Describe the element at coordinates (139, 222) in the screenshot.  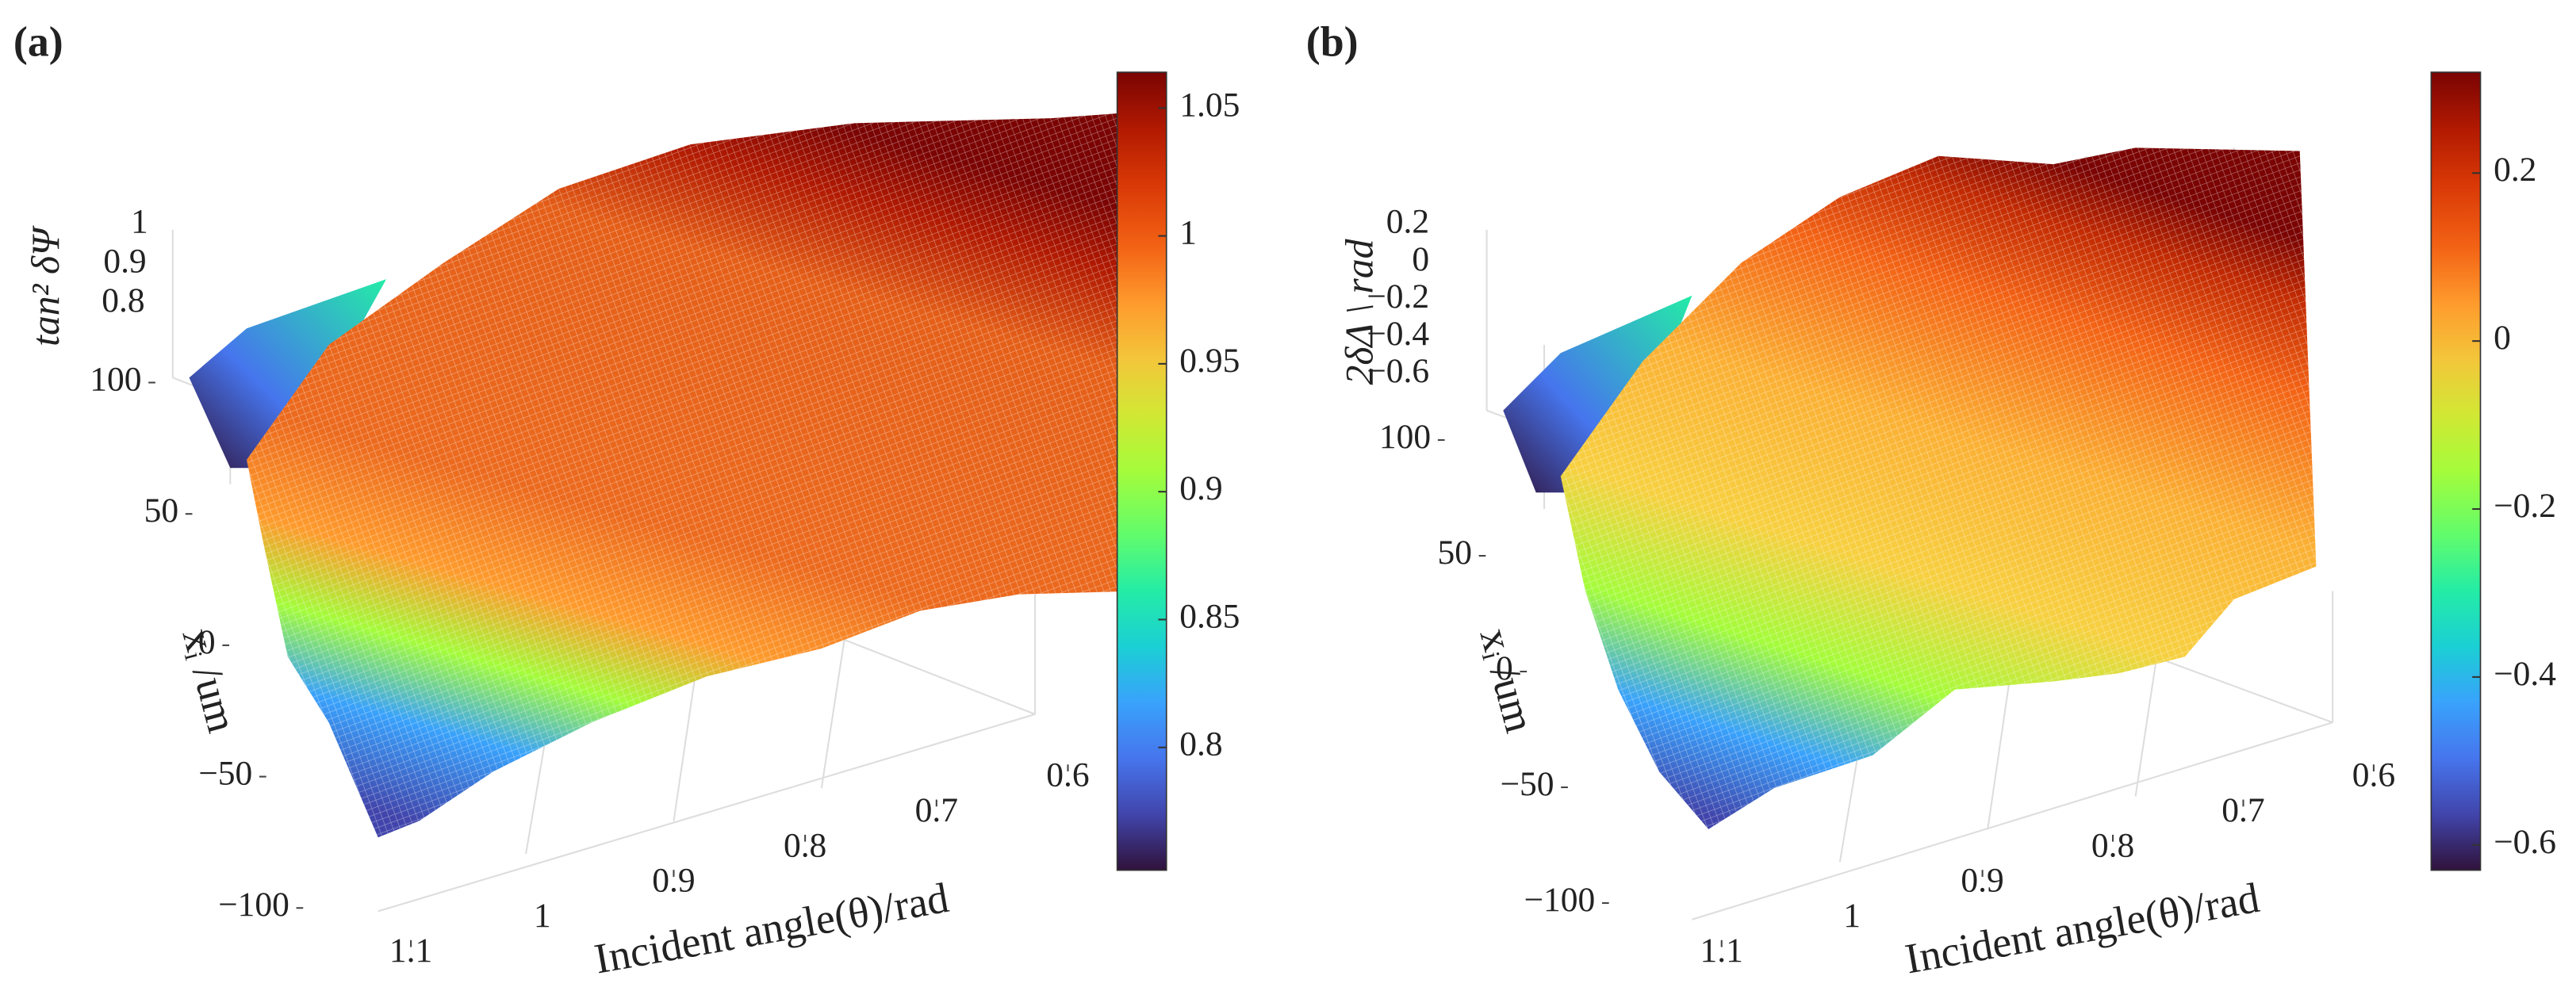
I see `z-tick-label: 1` at that location.